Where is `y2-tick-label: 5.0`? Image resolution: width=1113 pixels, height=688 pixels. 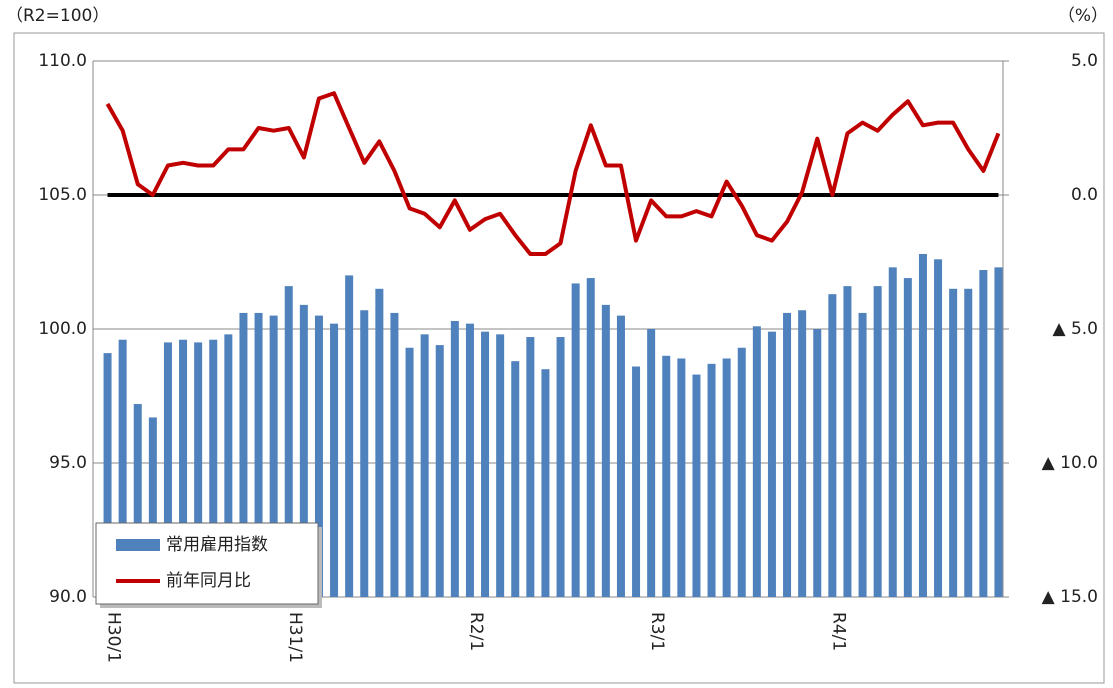
y2-tick-label: 5.0 is located at coordinates (1084, 61).